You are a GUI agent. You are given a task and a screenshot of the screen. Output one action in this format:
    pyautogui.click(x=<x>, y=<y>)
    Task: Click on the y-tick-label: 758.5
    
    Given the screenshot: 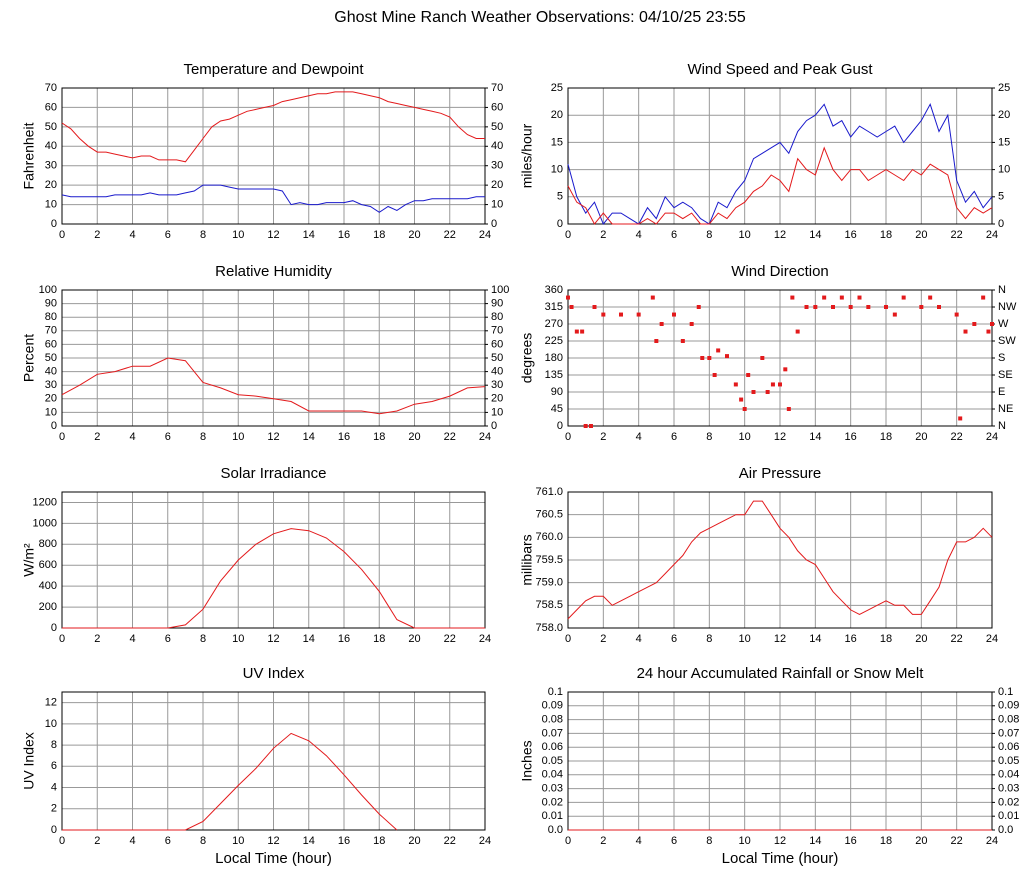 What is the action you would take?
    pyautogui.click(x=549, y=605)
    